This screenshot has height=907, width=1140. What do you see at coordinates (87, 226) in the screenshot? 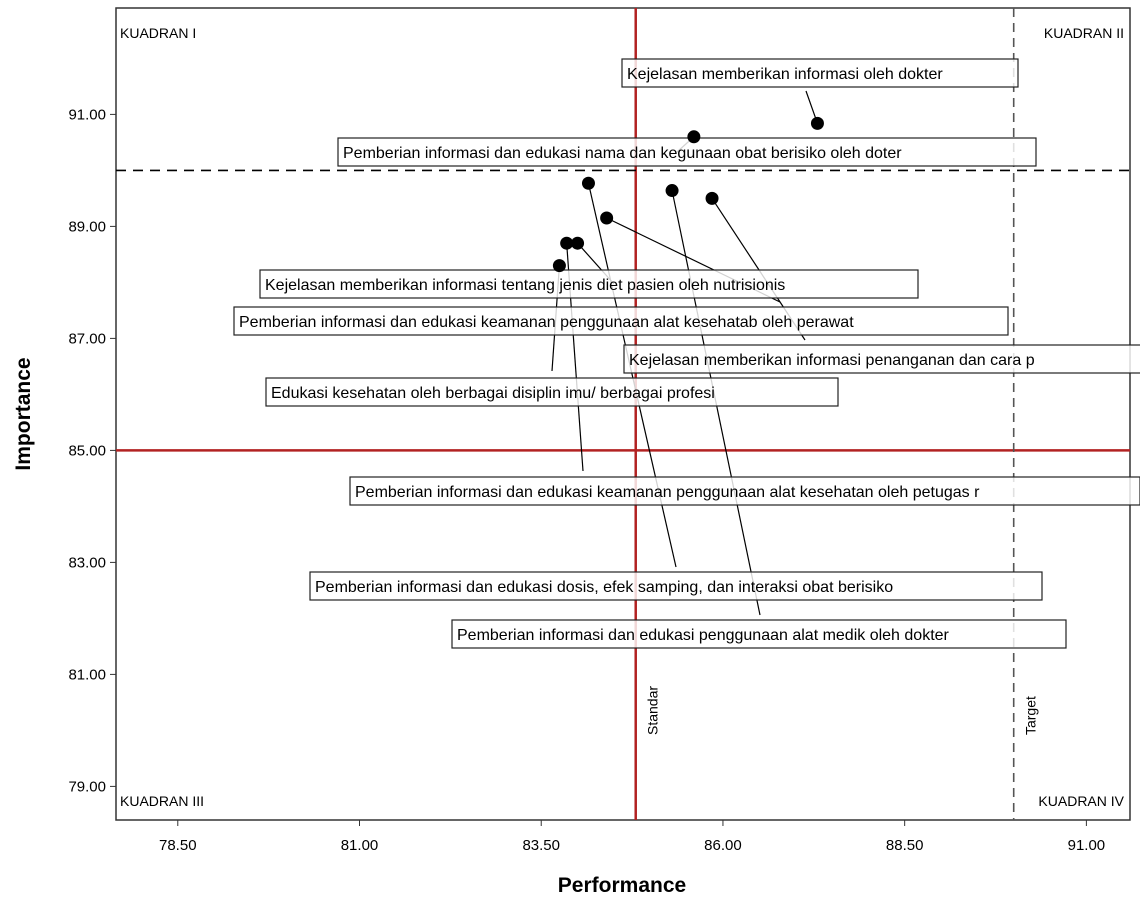
I see `y-tick-label: 89.00` at bounding box center [87, 226].